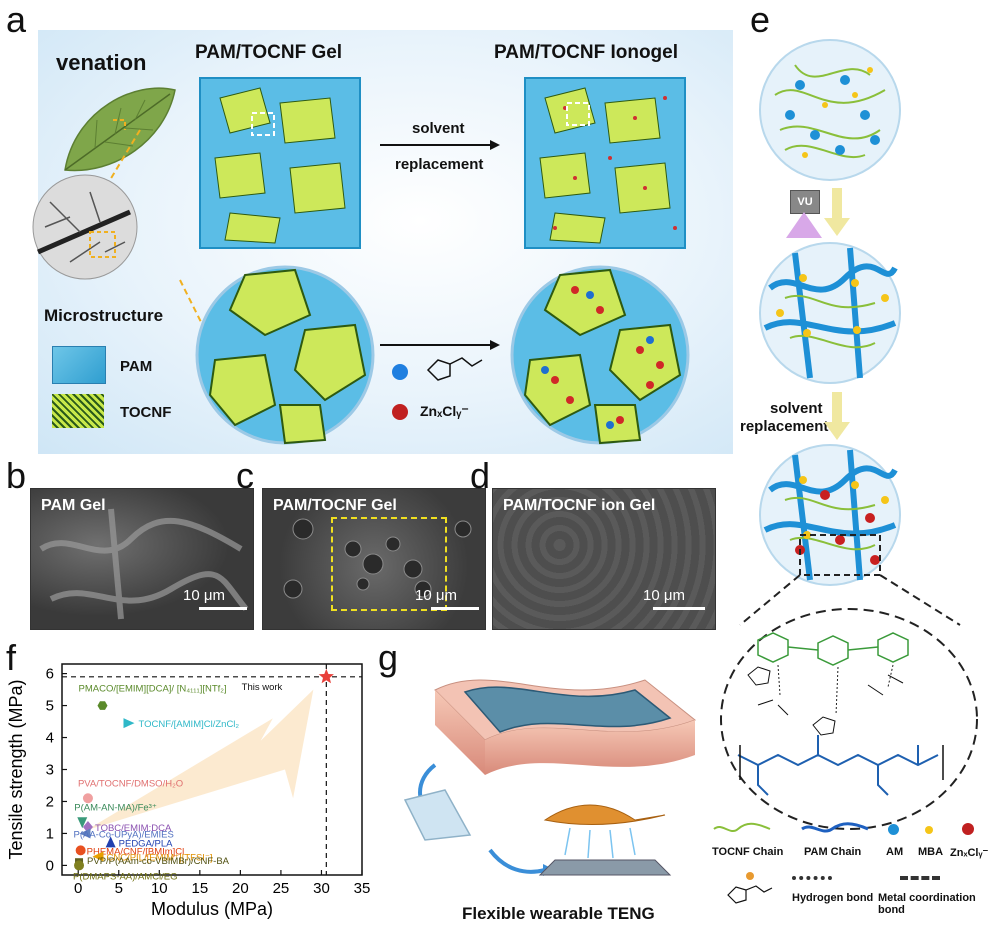  What do you see at coordinates (605, 163) in the screenshot?
I see `ionogel-cube` at bounding box center [605, 163].